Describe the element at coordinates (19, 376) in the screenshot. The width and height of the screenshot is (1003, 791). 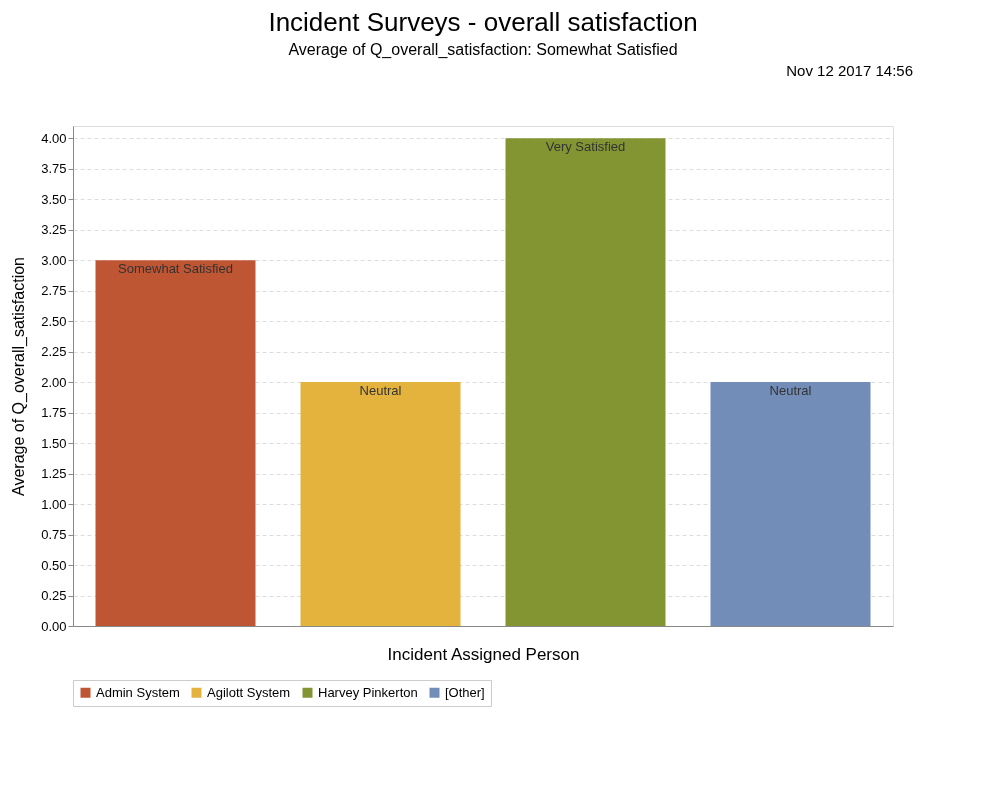
I see `y-axis-title: Average of Q_overall_satisfaction` at that location.